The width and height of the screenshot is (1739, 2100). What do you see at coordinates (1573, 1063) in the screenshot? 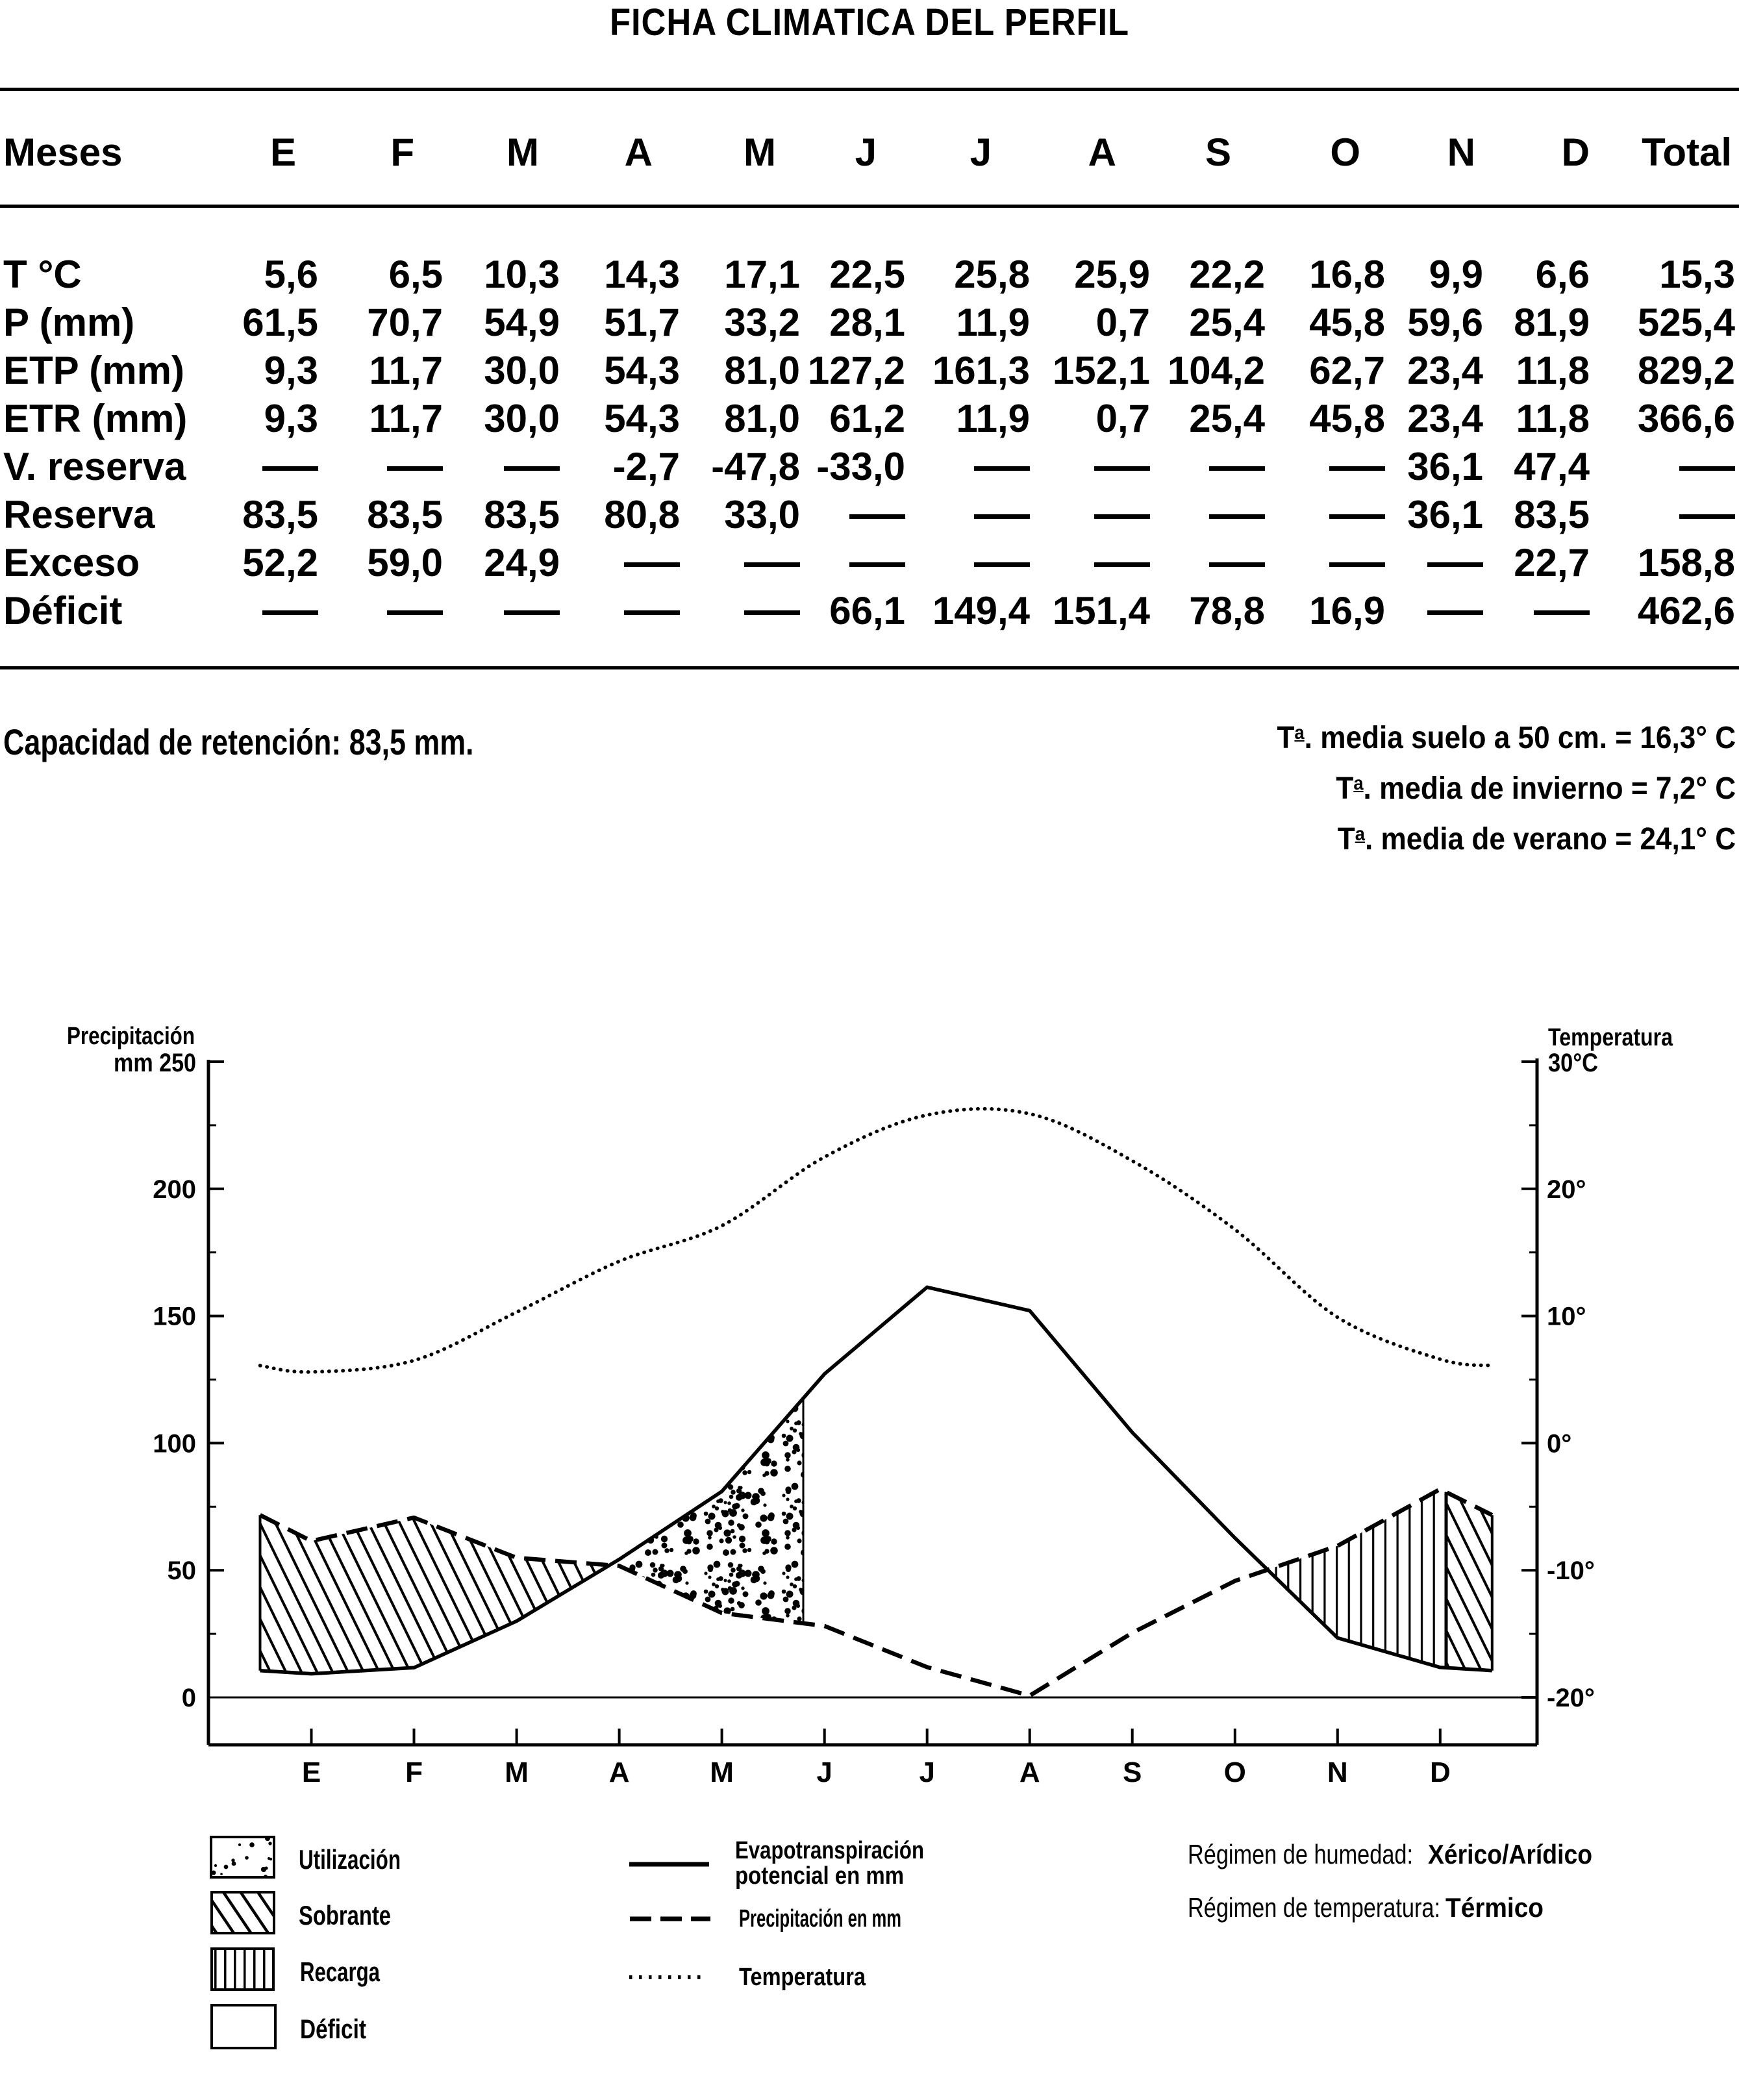
I see `svg-text: 30°C` at bounding box center [1573, 1063].